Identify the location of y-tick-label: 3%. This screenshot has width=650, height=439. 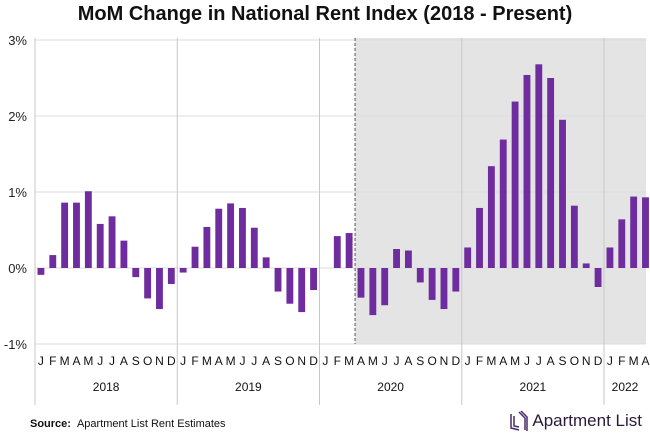
(17, 40).